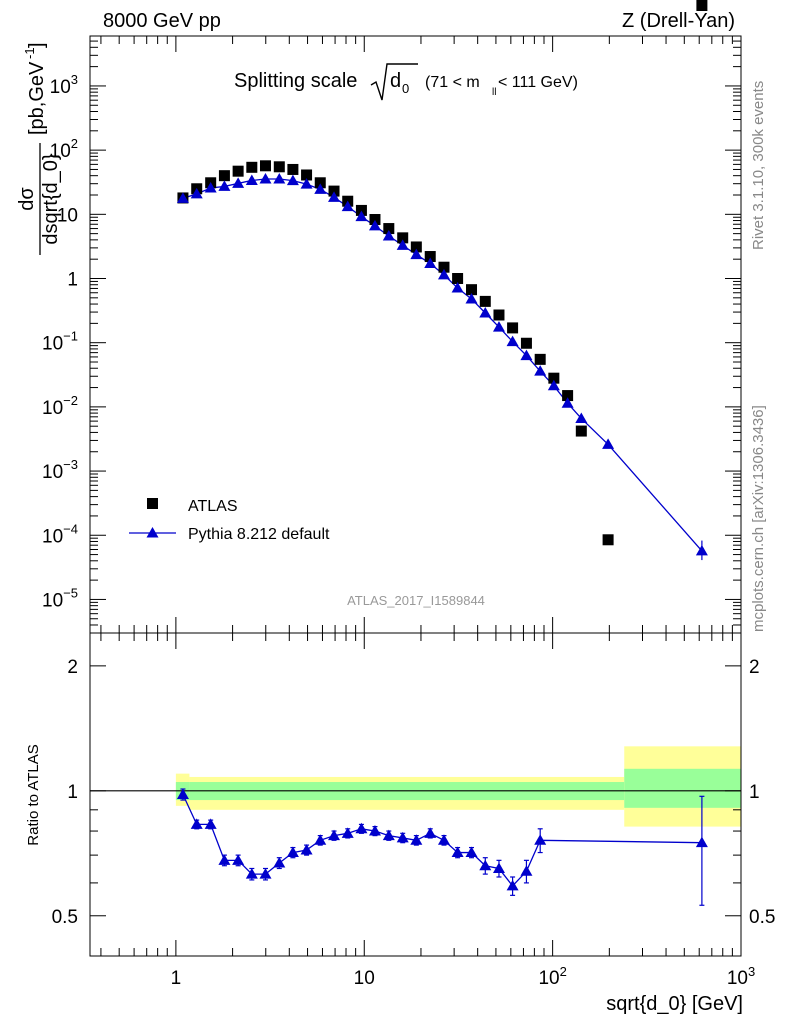  Describe the element at coordinates (442, 847) in the screenshot. I see `ratio-data-series` at that location.